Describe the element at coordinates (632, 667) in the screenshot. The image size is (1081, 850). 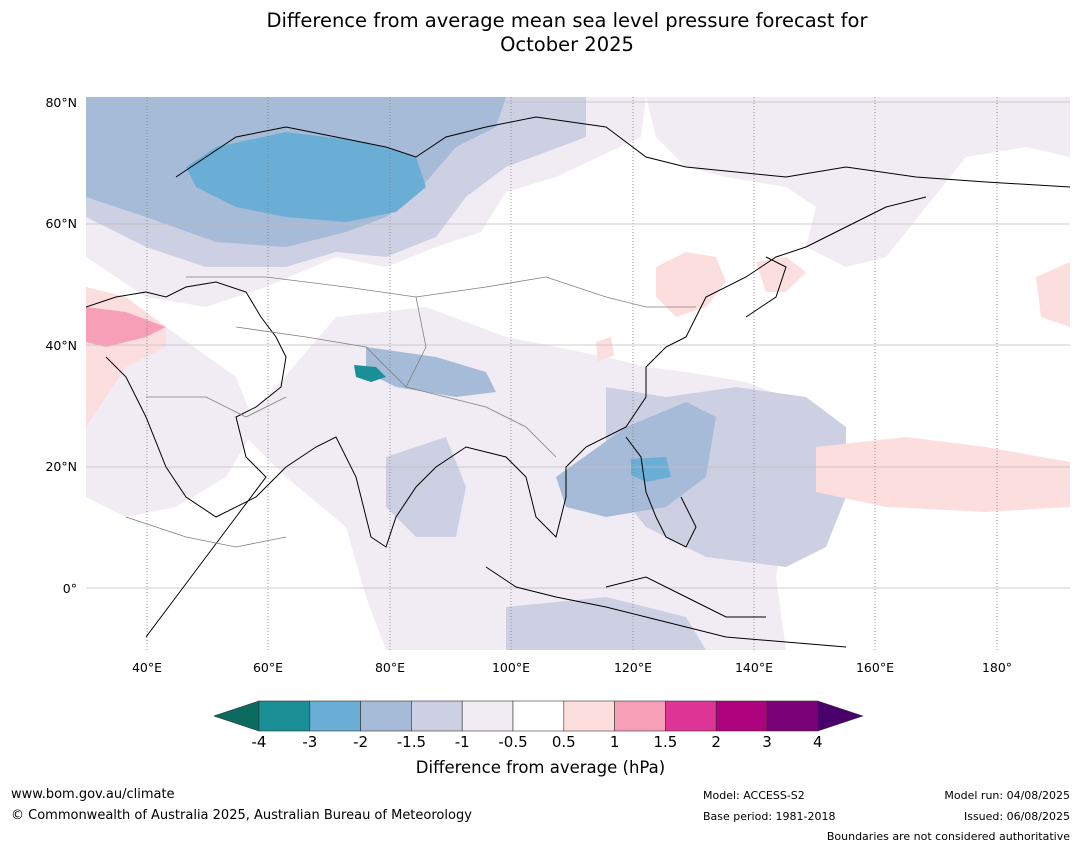
I see `lon-label-120e: 120°E` at that location.